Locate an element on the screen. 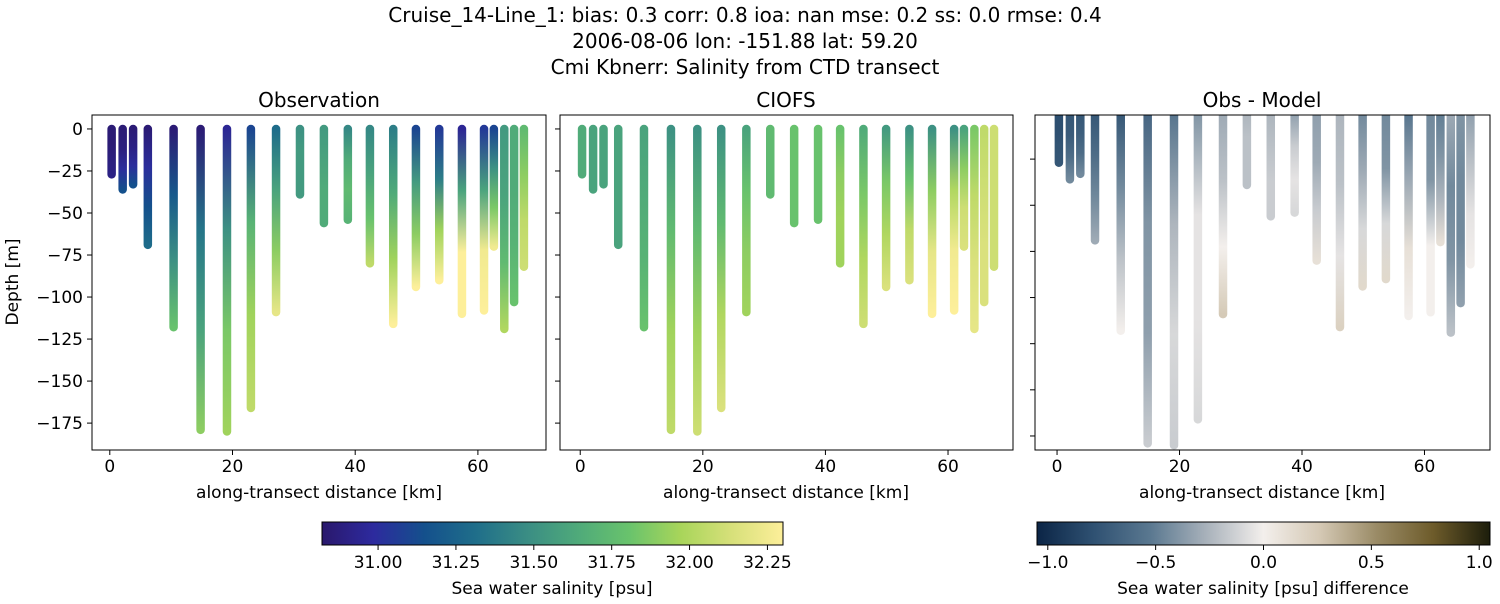 This screenshot has height=604, width=1500. colorbar-tick-label: 1.0 is located at coordinates (1479, 563).